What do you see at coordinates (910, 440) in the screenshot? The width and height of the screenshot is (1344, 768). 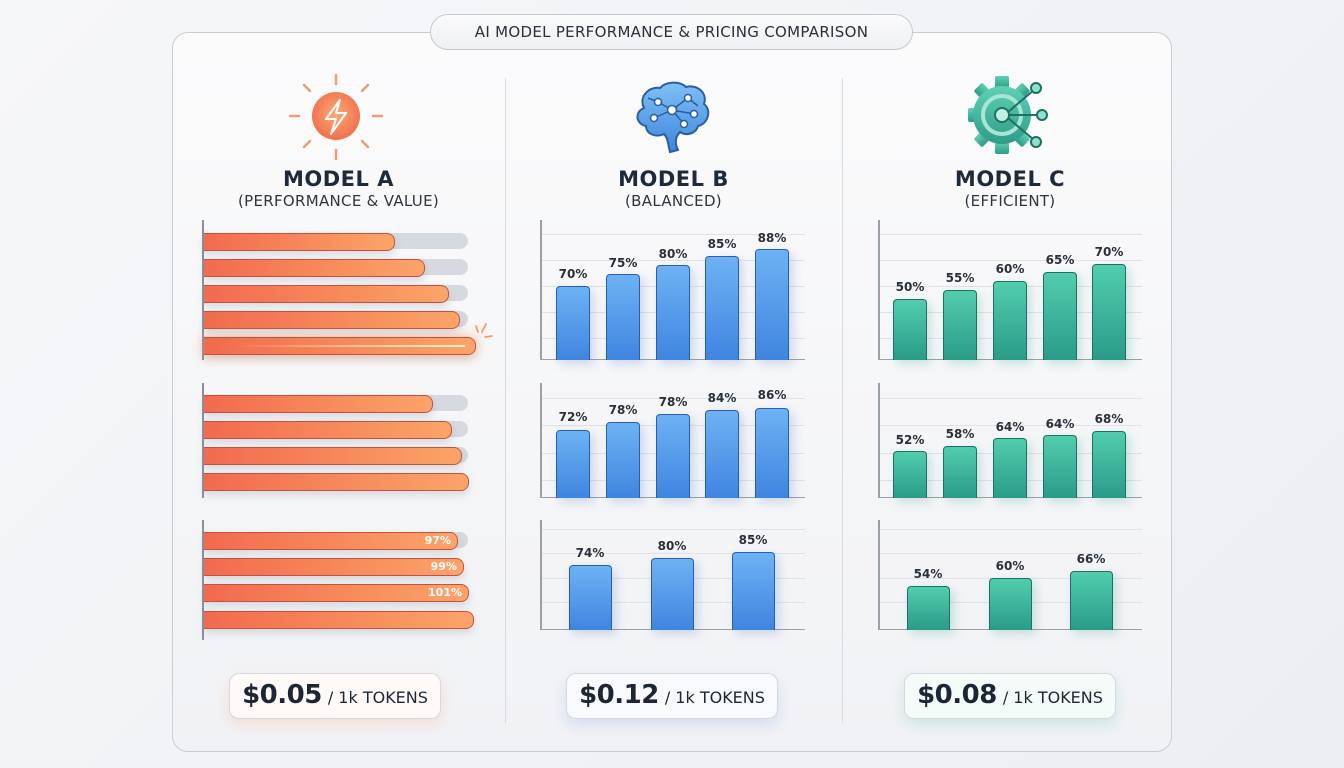 I see `bar-label: 52%` at bounding box center [910, 440].